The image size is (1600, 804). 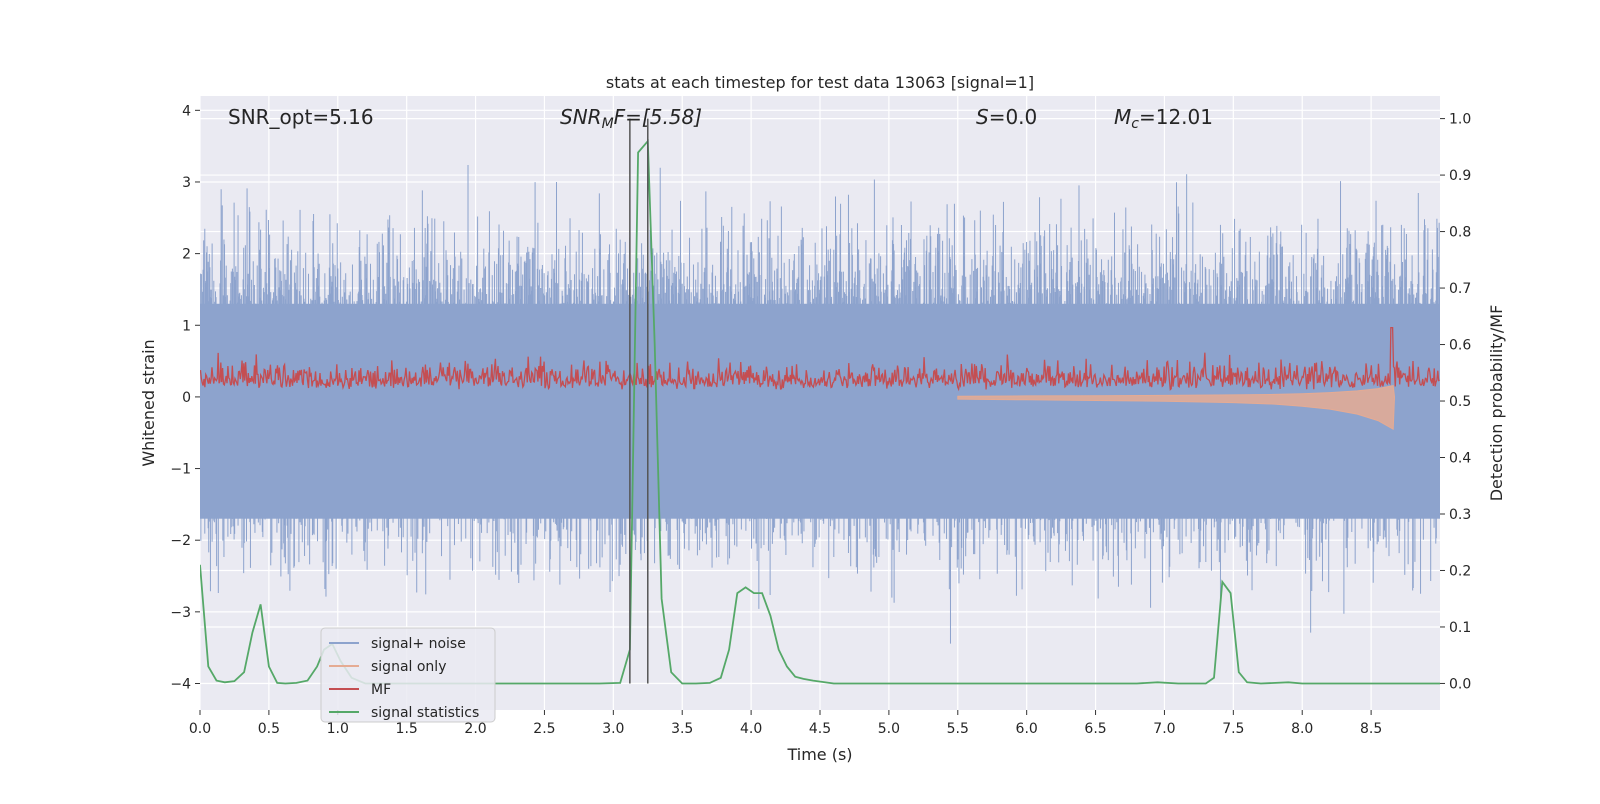 I want to click on mf-series, so click(x=820, y=359).